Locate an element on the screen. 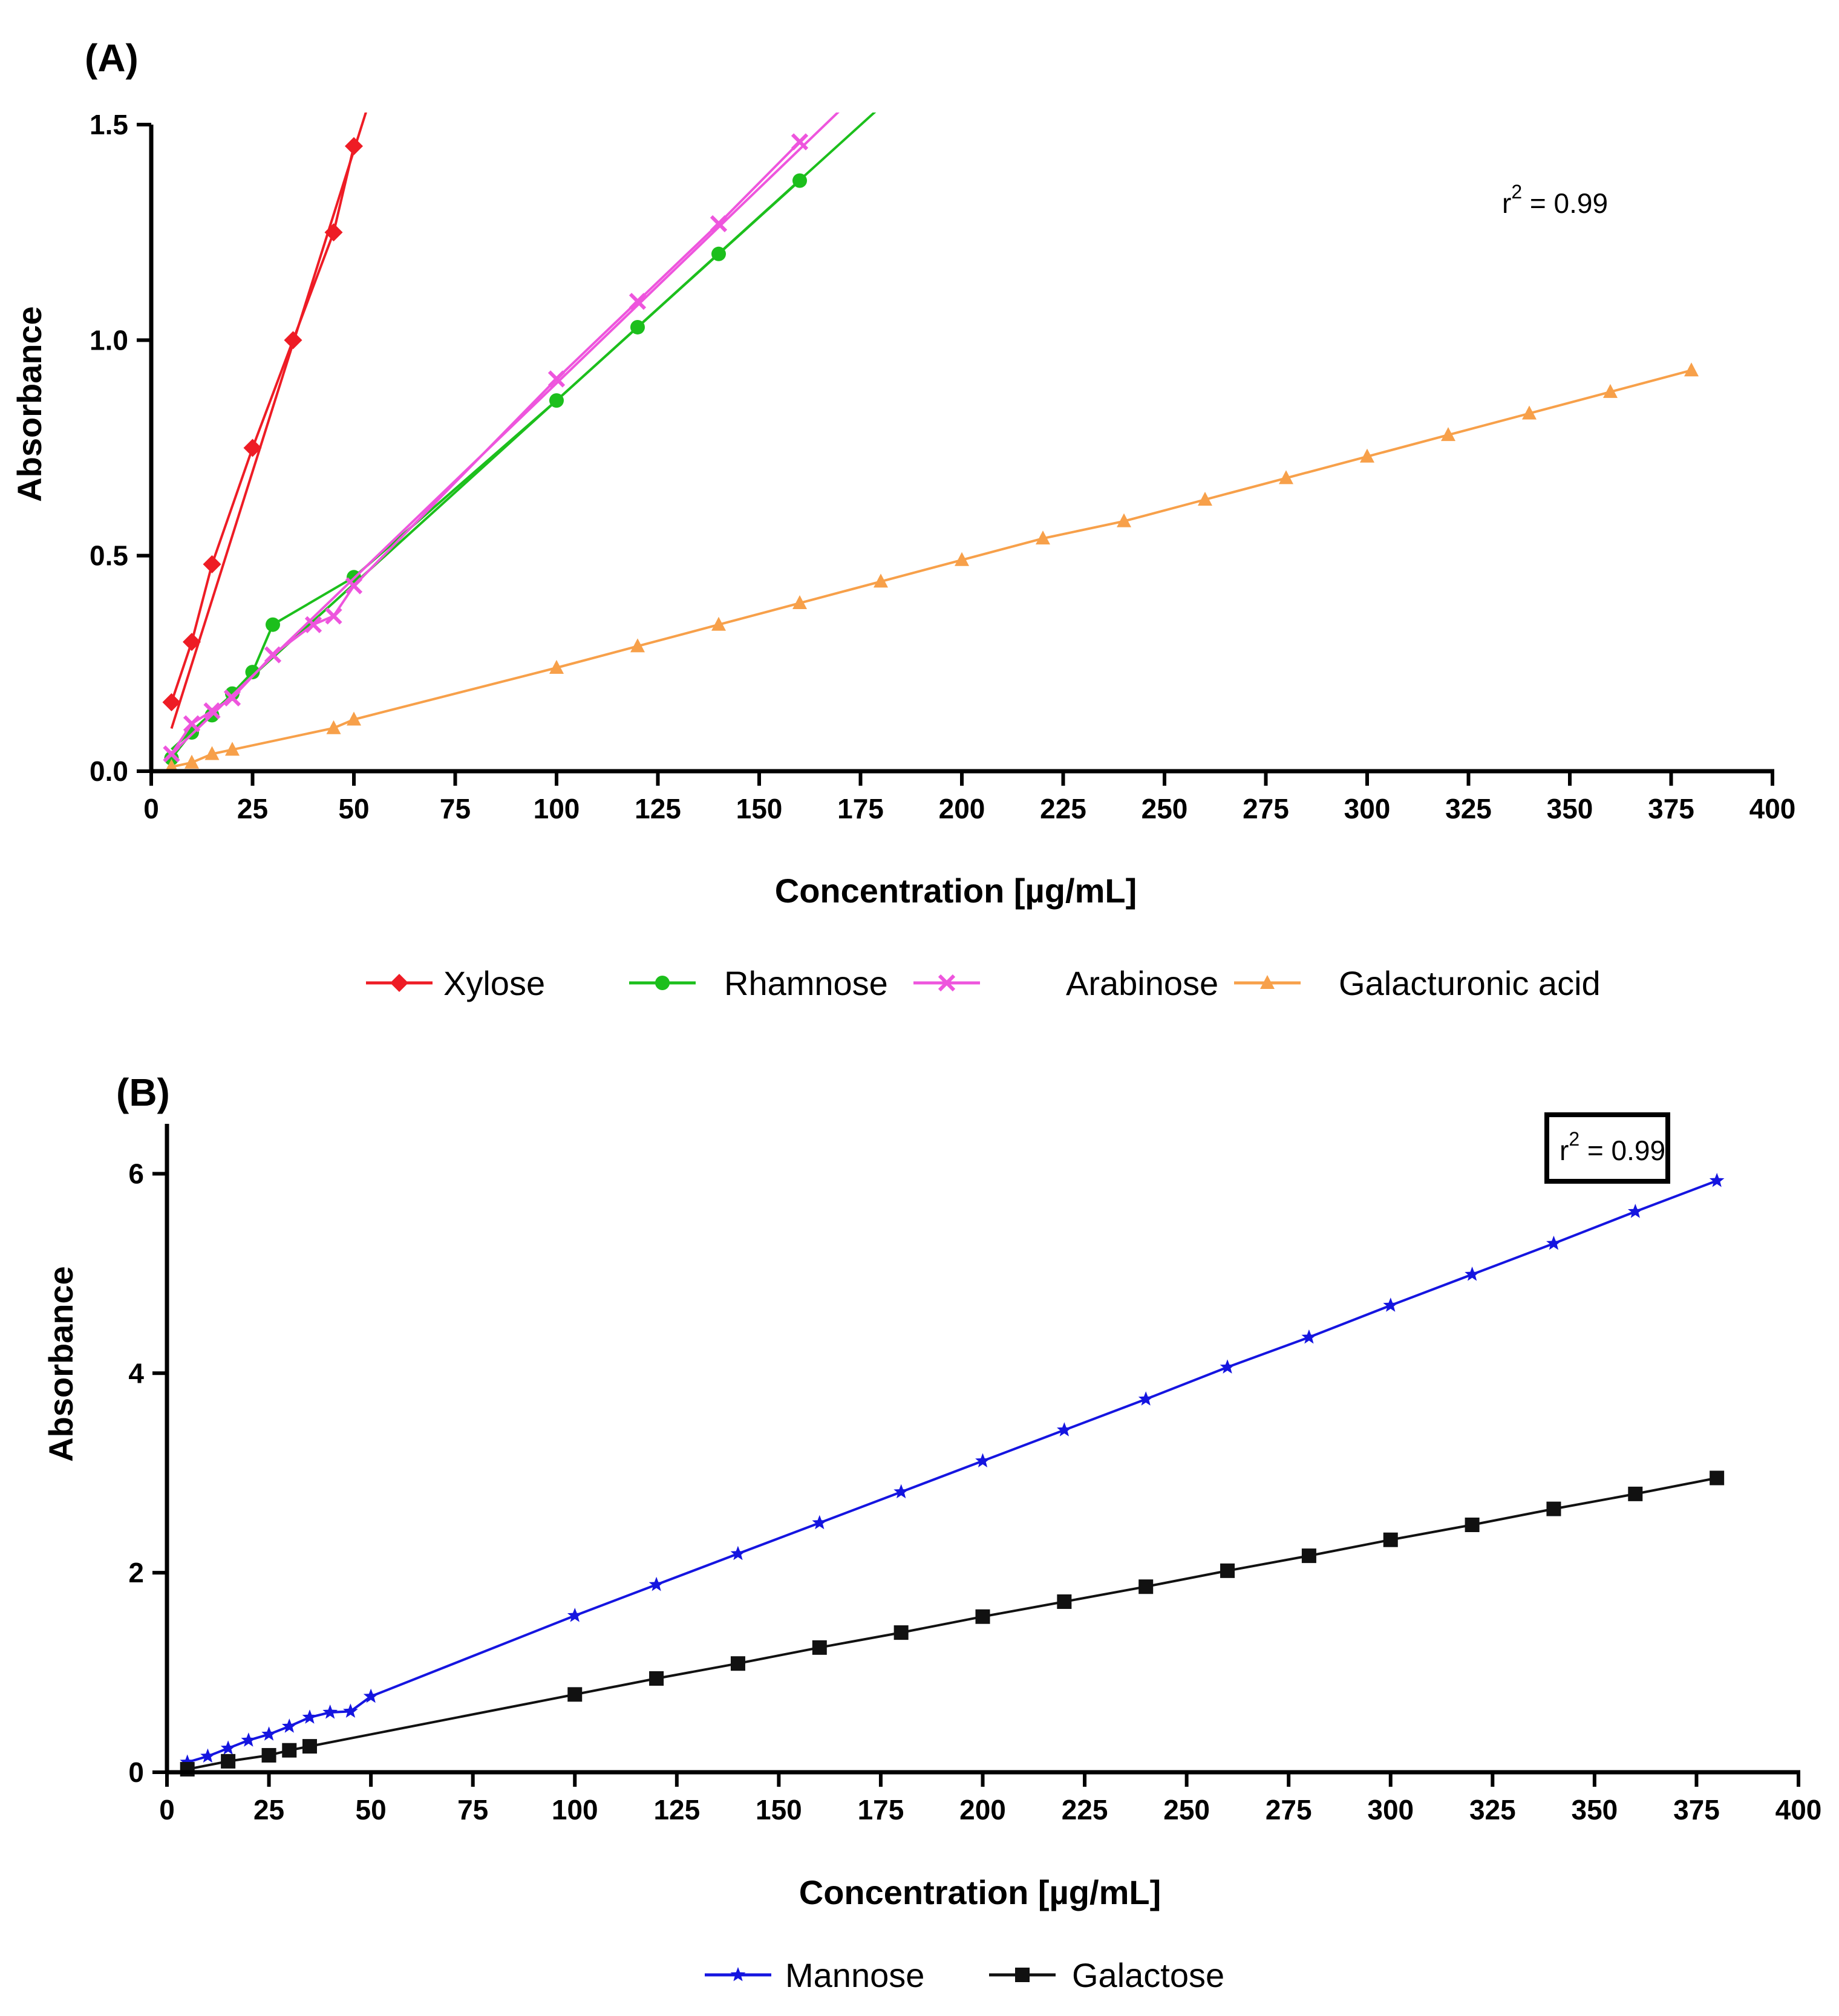 This screenshot has height=2016, width=1839. panel-b-r2-annotation: r2 = 0.99 is located at coordinates (1613, 1147).